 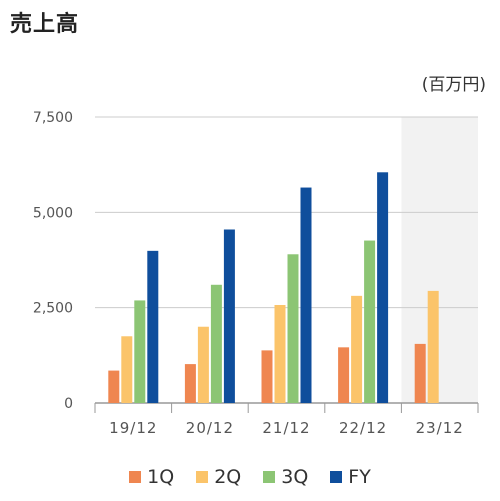 What do you see at coordinates (363, 428) in the screenshot?
I see `x-tick-label: 22/12` at bounding box center [363, 428].